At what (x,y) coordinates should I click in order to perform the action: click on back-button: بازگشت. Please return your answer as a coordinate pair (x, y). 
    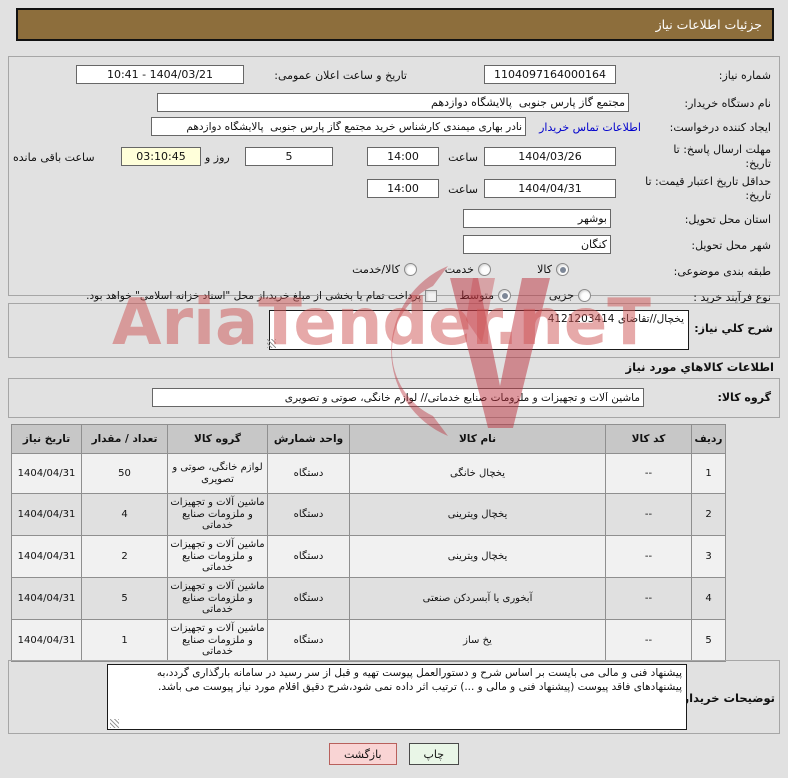
    Looking at the image, I should click on (362, 754).